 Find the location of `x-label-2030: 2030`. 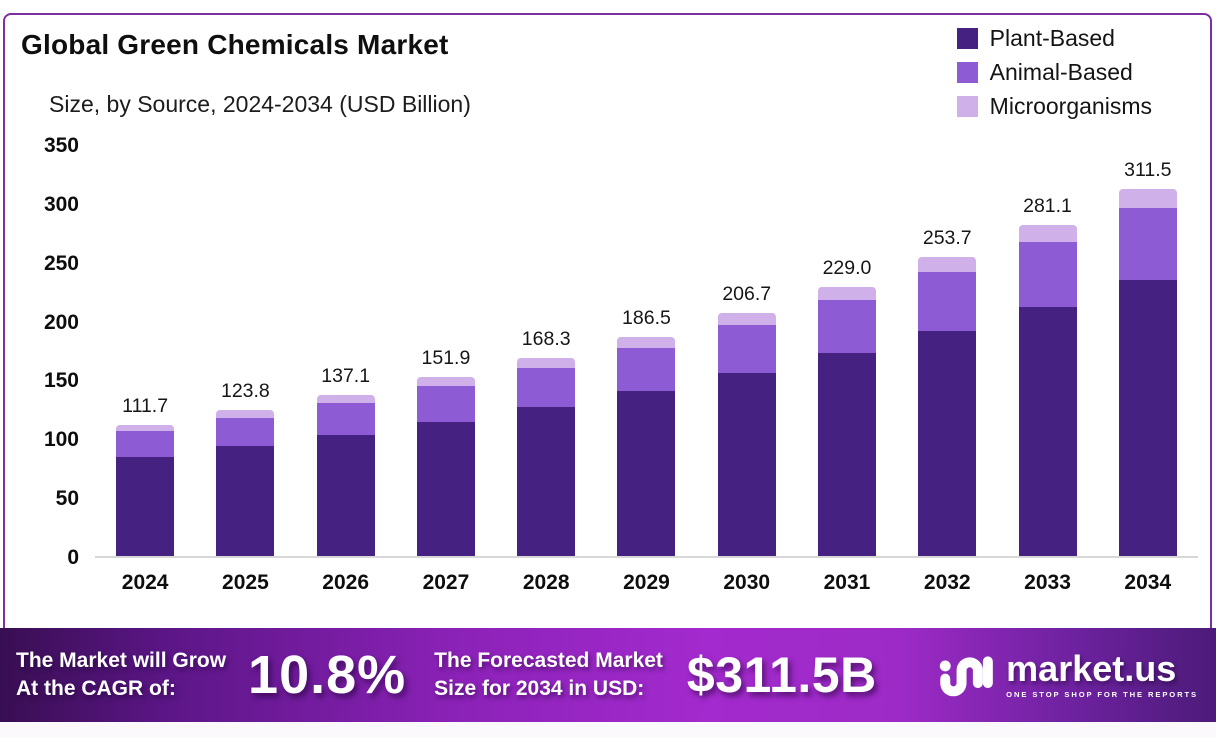

x-label-2030: 2030 is located at coordinates (747, 582).